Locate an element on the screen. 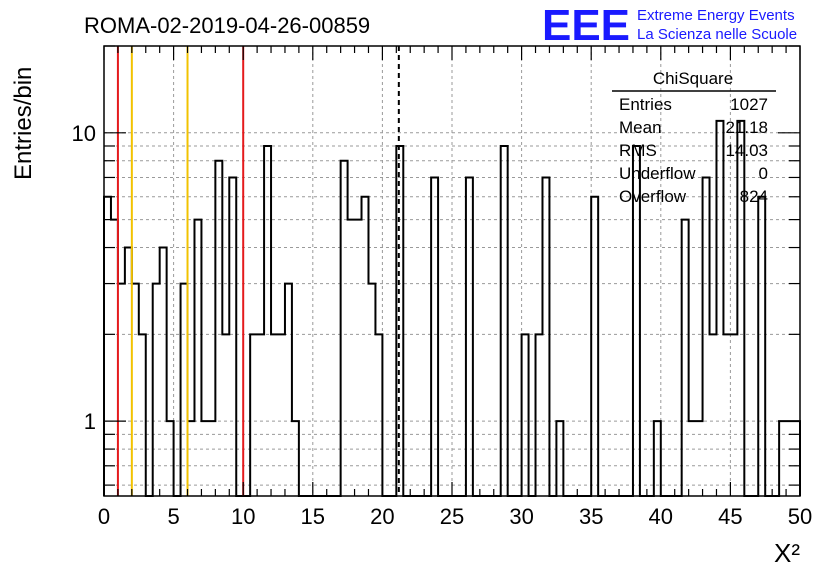 The height and width of the screenshot is (572, 836). stats-key: RMS is located at coordinates (638, 150).